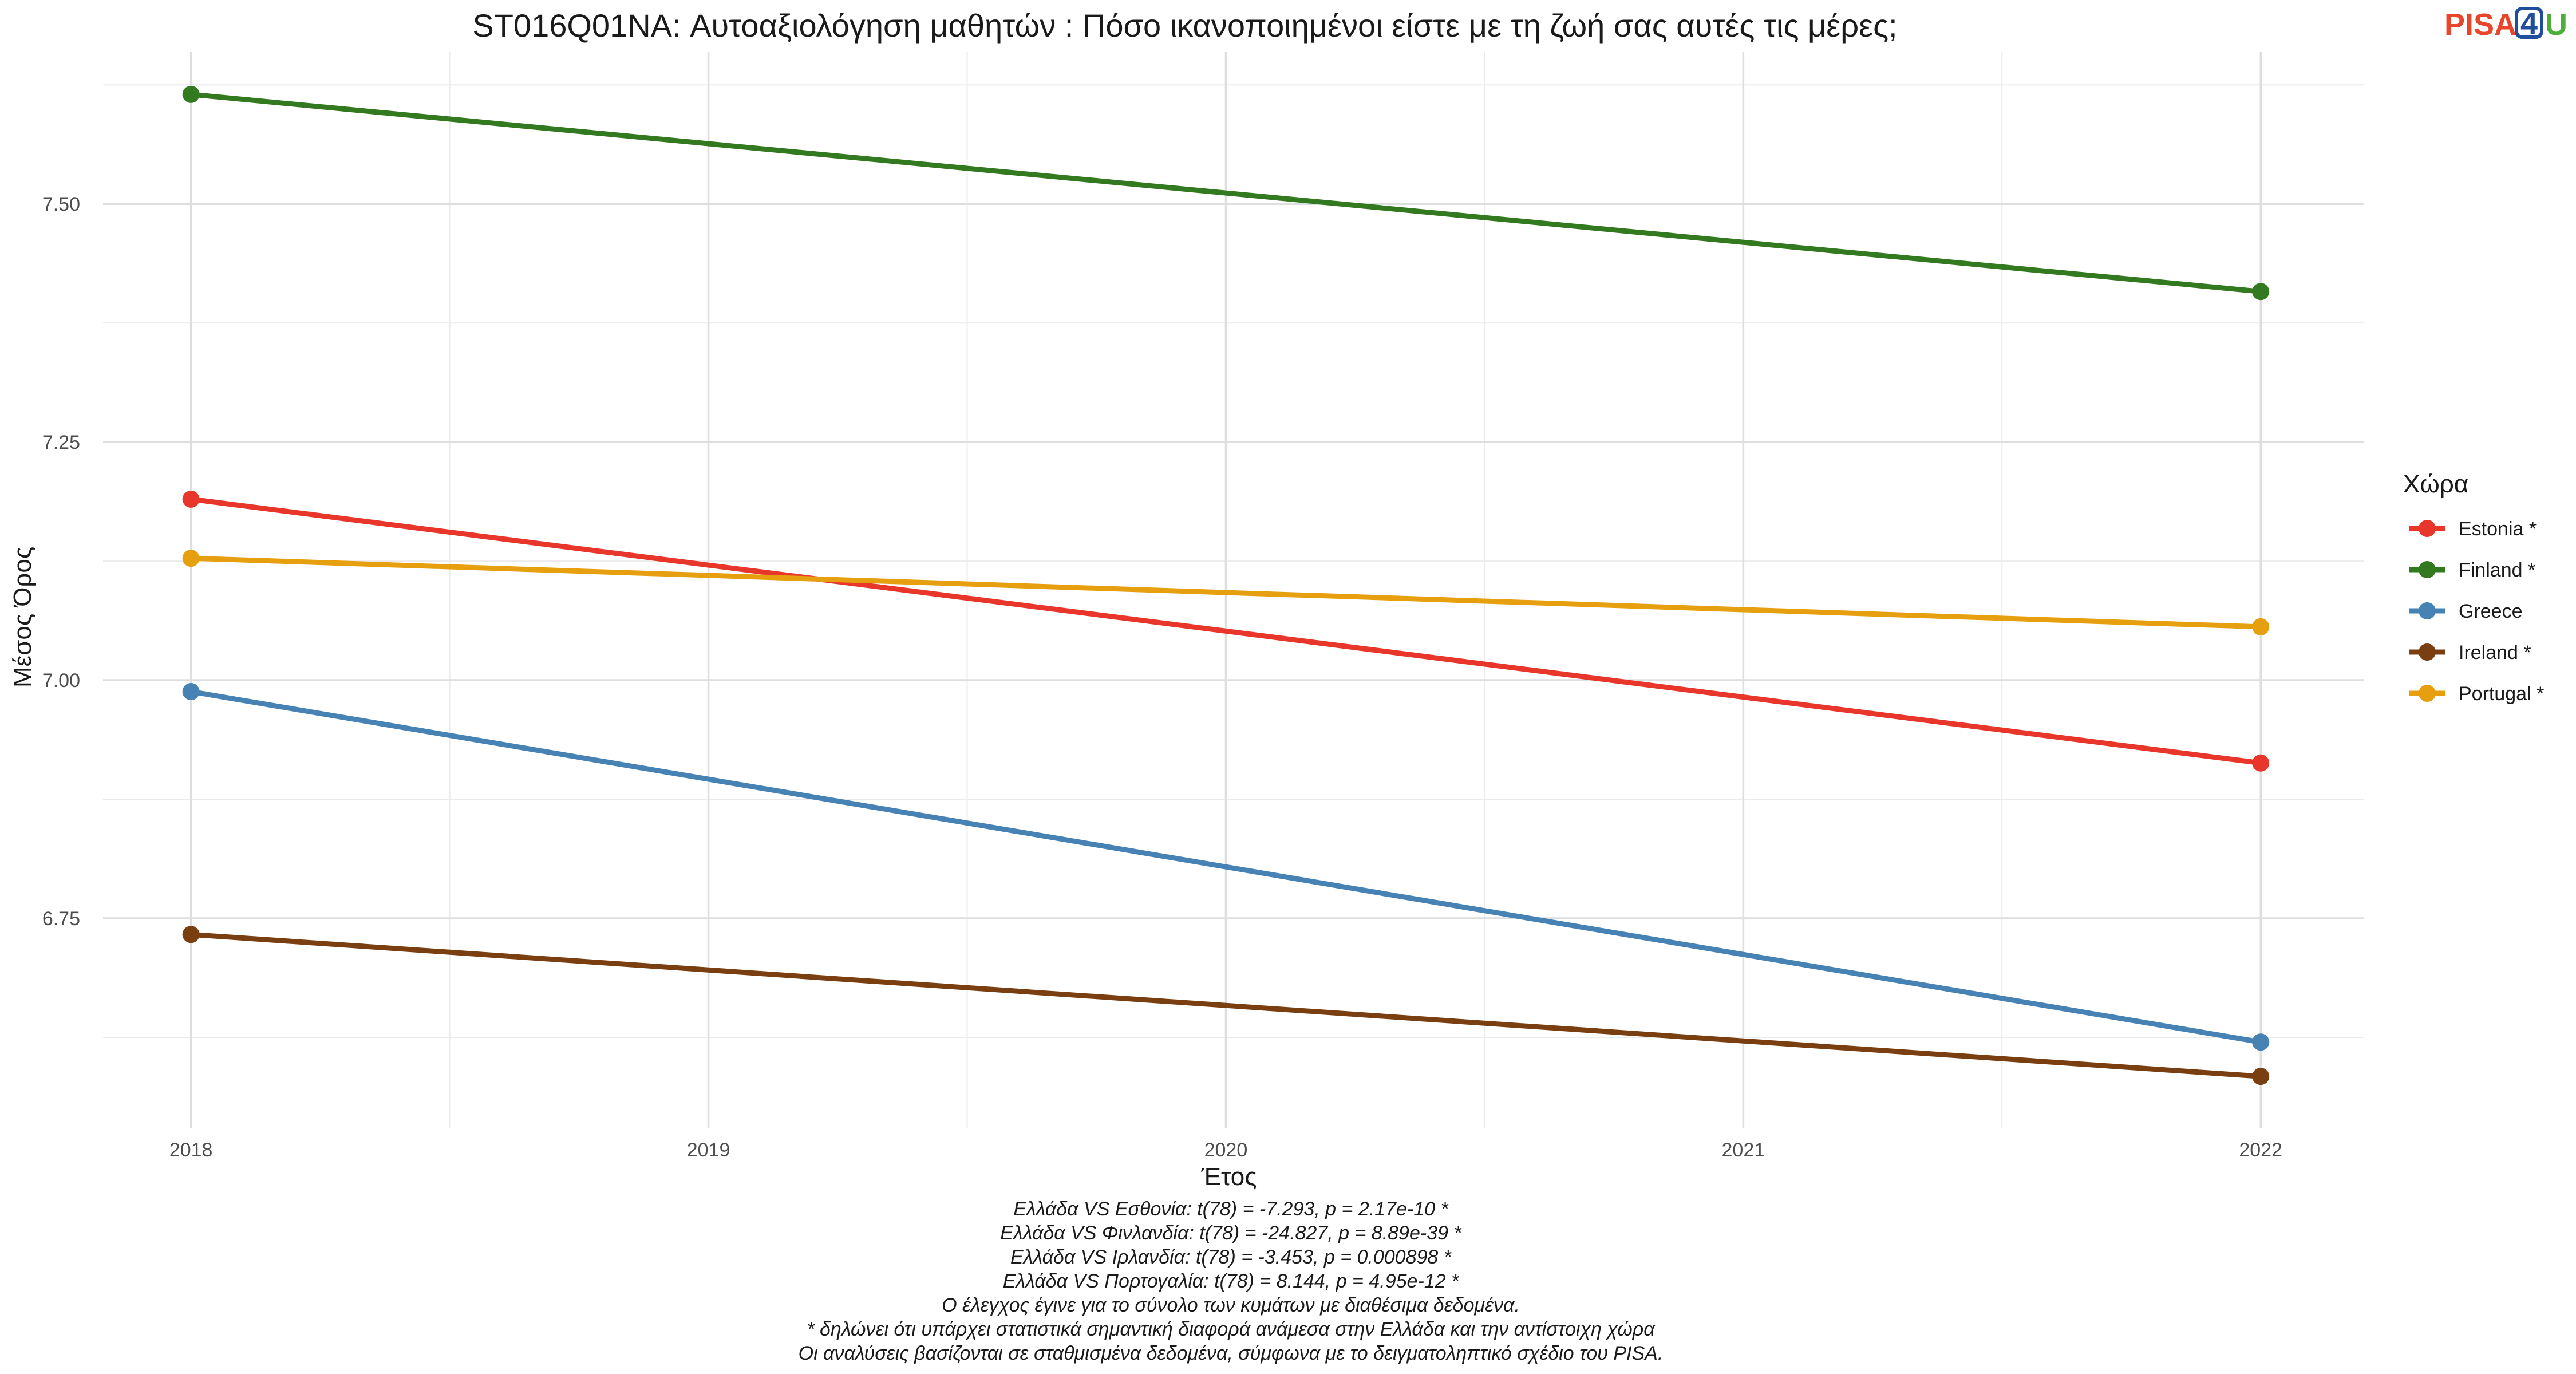  I want to click on series-line-ireland, so click(1226, 1005).